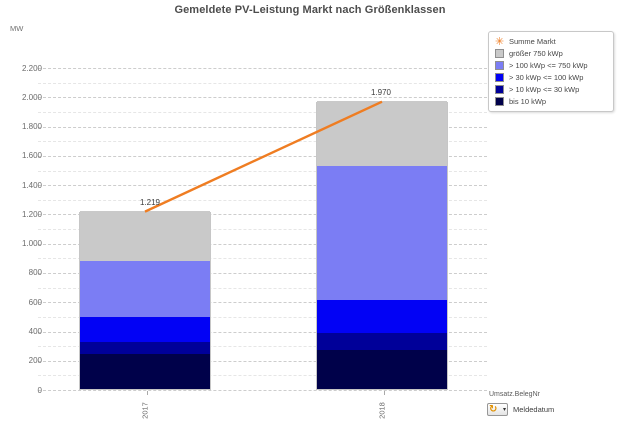  What do you see at coordinates (35, 302) in the screenshot?
I see `y-axis-tick-label: 600` at bounding box center [35, 302].